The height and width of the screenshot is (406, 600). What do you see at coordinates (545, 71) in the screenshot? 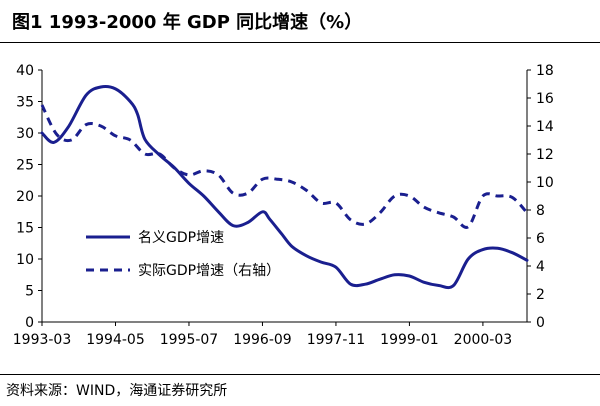
I see `right-axis-tick-label: 18` at bounding box center [545, 71].